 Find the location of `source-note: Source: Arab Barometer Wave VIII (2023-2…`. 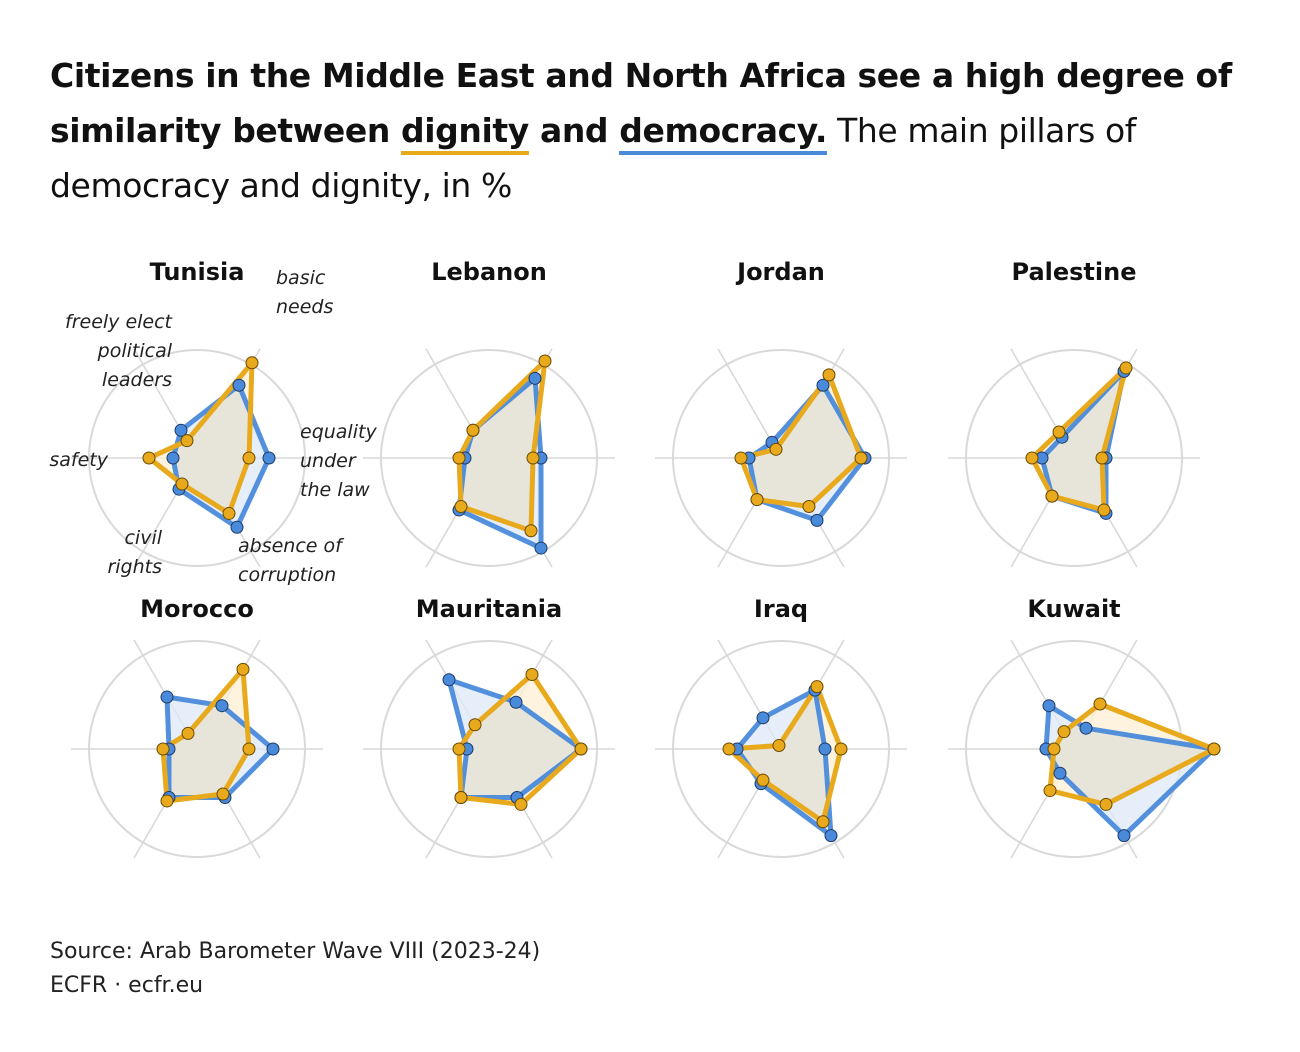

source-note: Source: Arab Barometer Wave VIII (2023-2… is located at coordinates (295, 951).